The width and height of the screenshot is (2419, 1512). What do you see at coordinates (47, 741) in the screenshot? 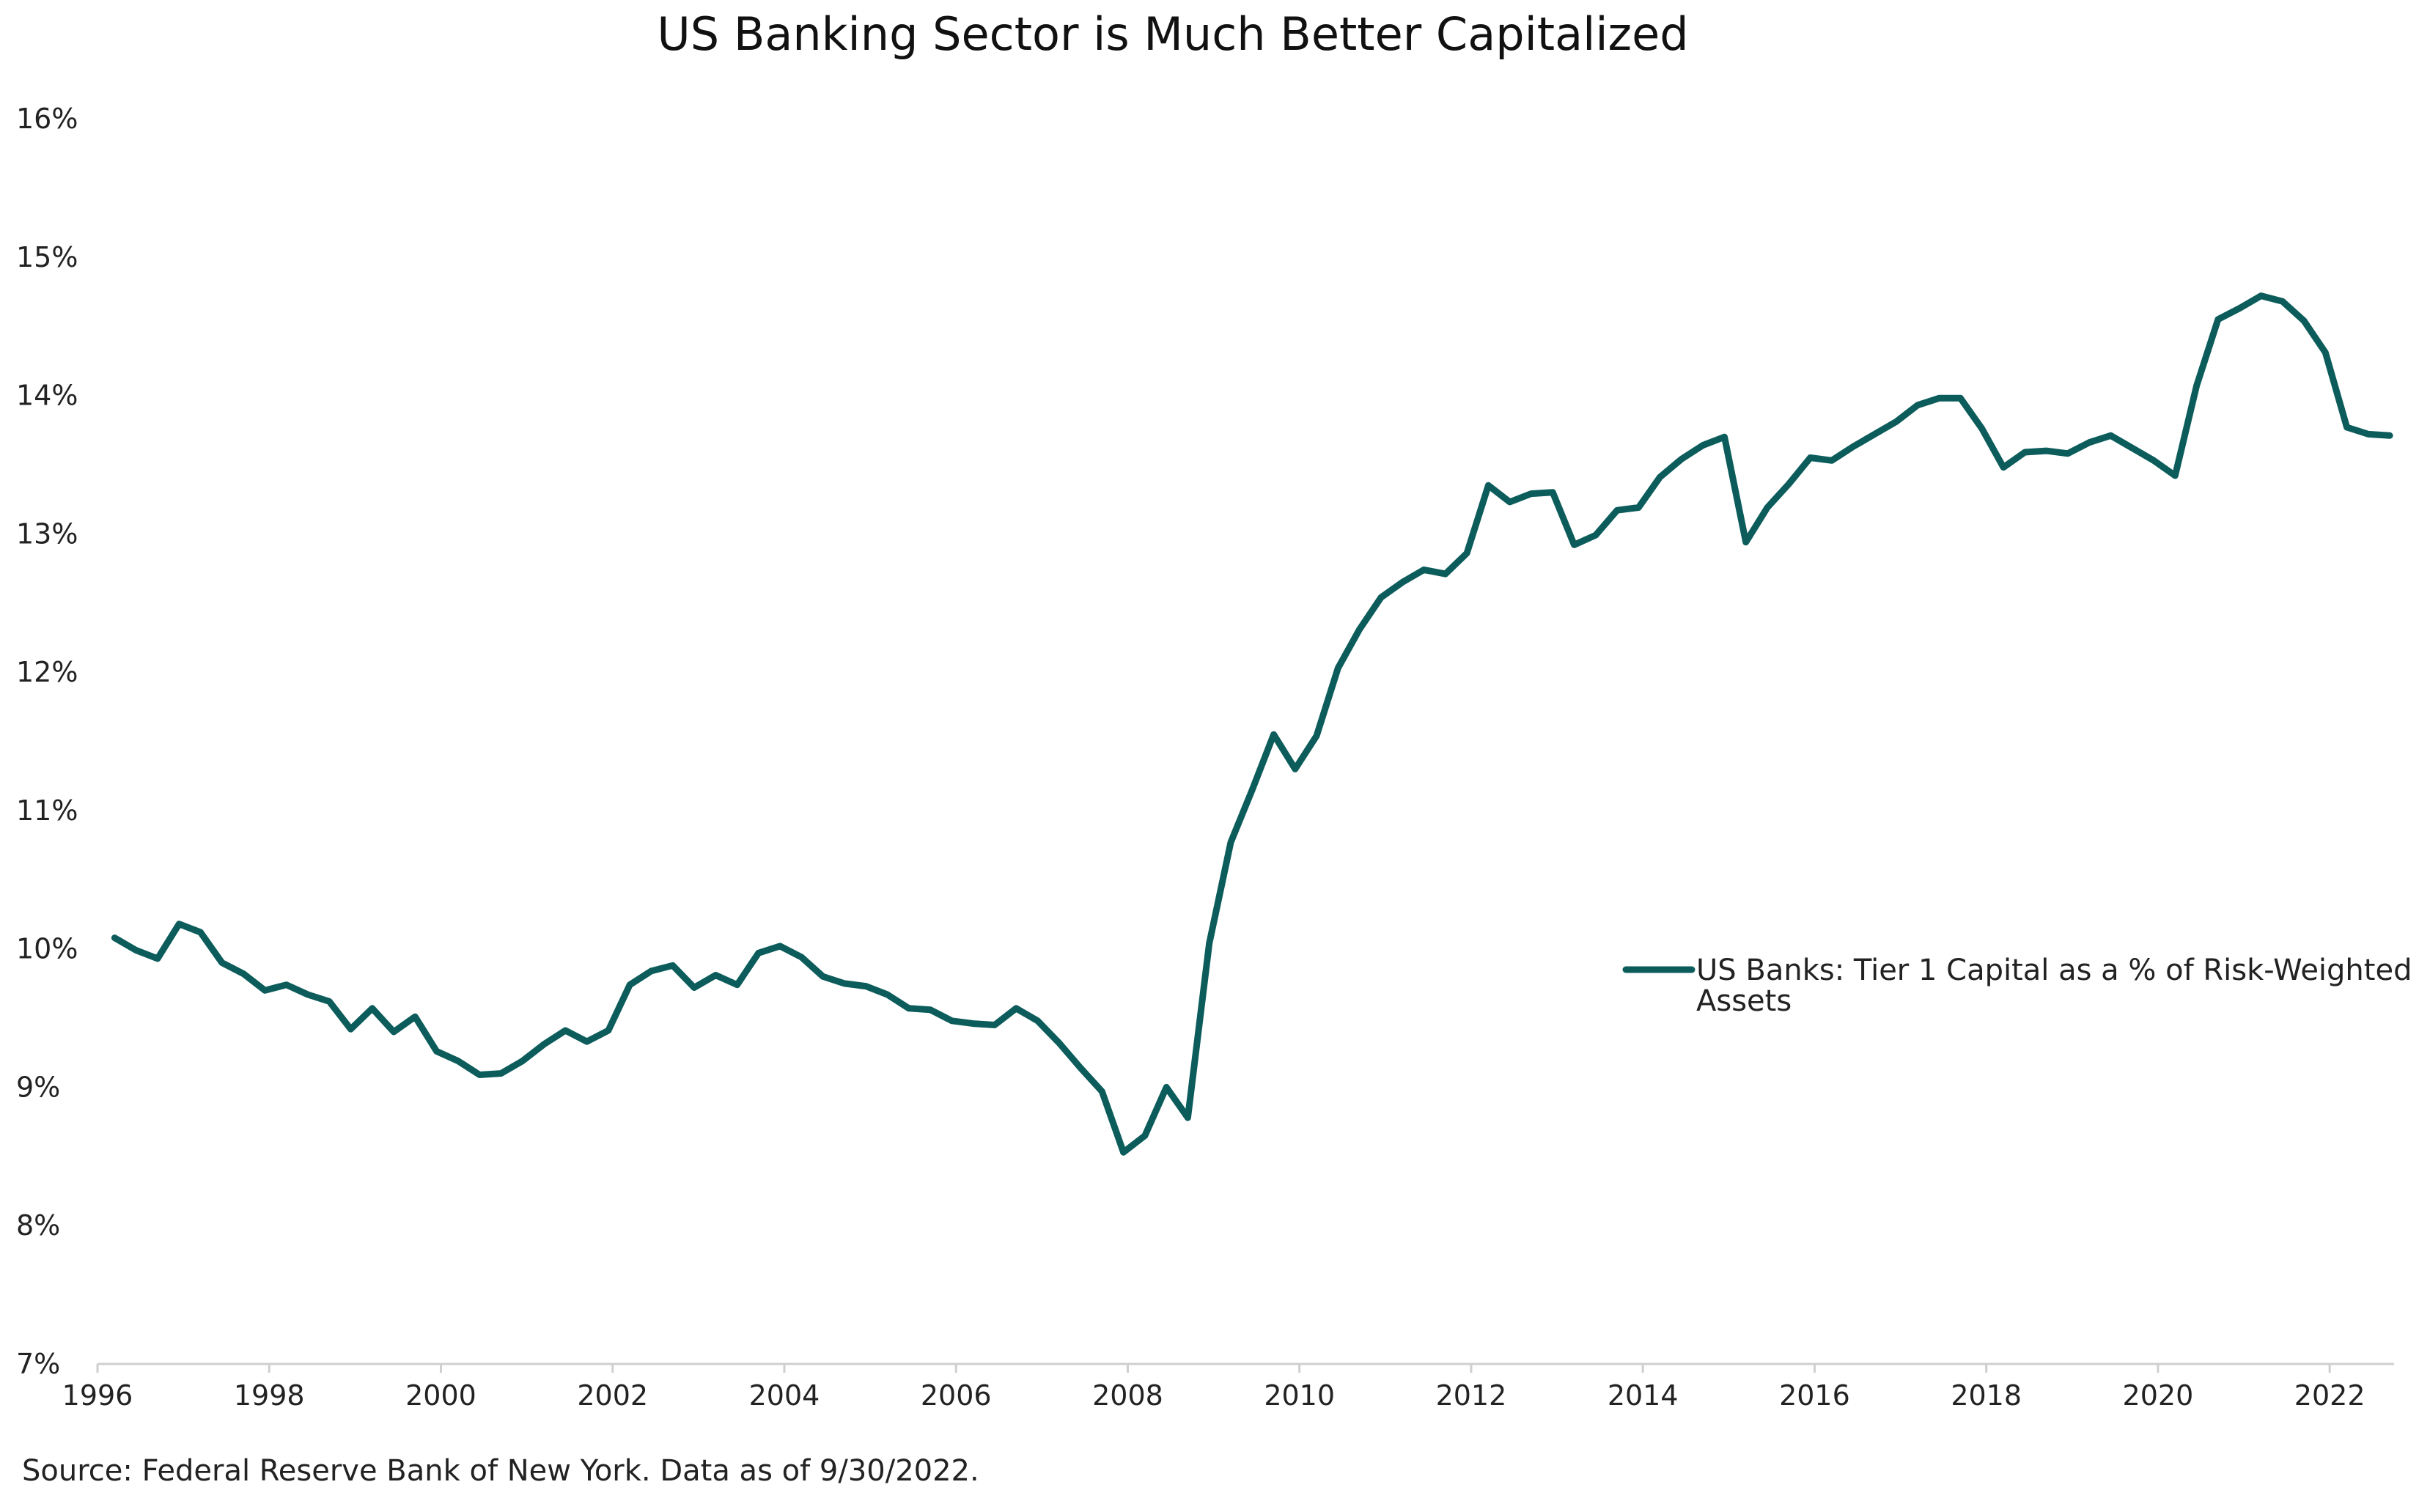
I see `y-axis-ticks: 7% 8% 9% 10% 11% 12% 13% 14% 15% 16%` at bounding box center [47, 741].